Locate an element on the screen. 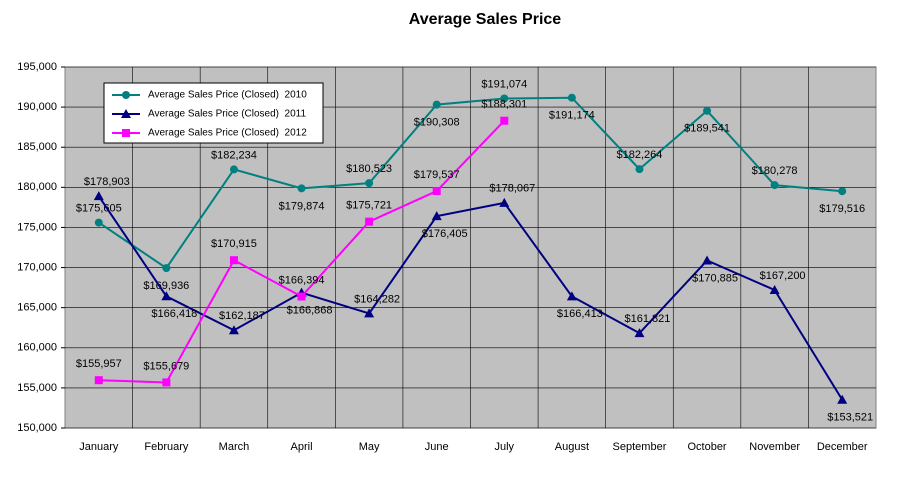 The width and height of the screenshot is (914, 481). data-label: $153,521 is located at coordinates (850, 418).